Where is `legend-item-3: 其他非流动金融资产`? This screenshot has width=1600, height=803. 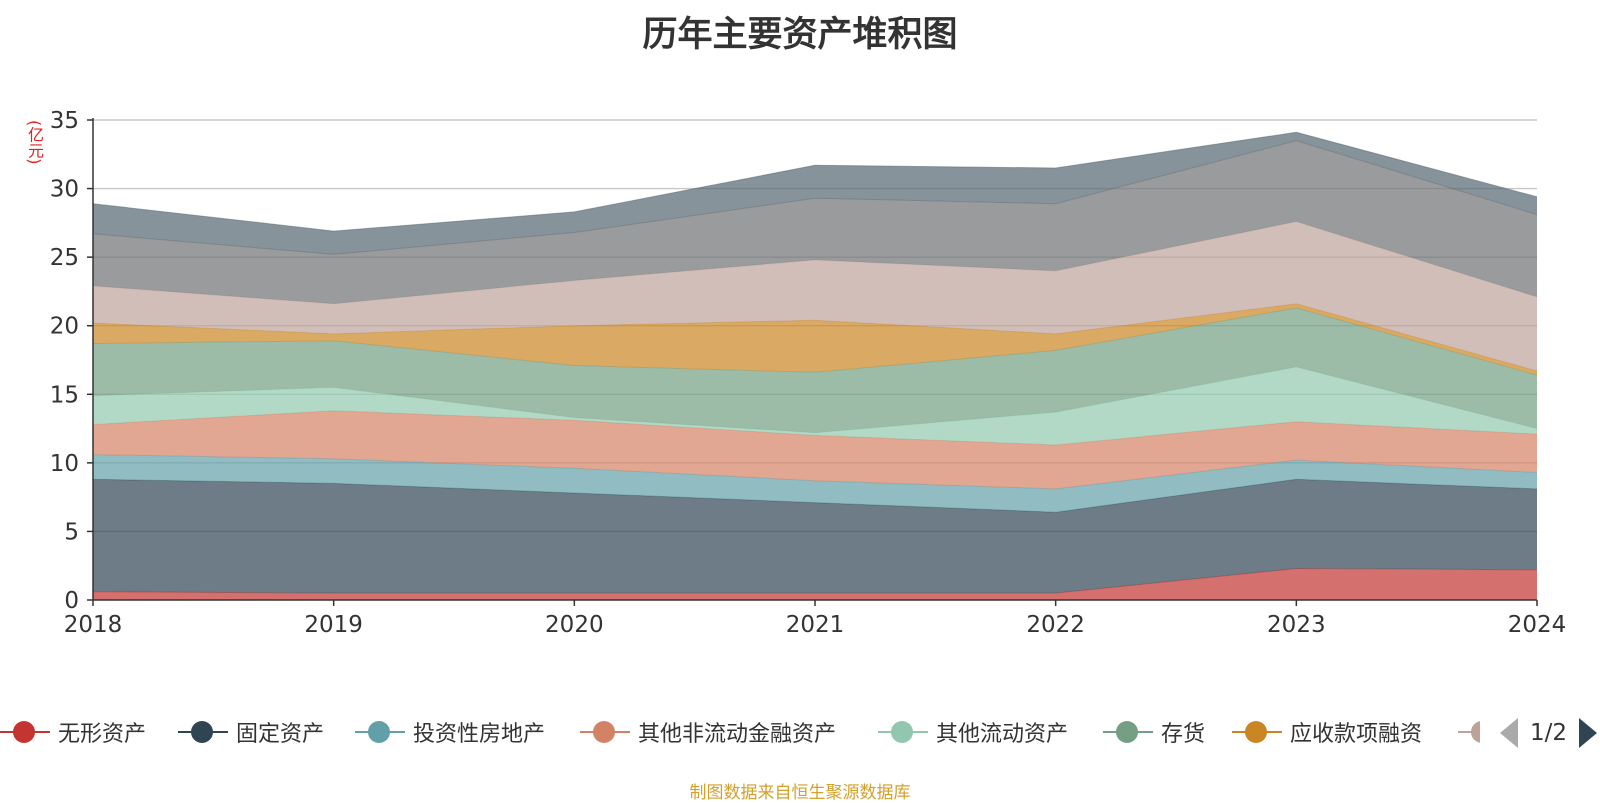
legend-item-3: 其他非流动金融资产 is located at coordinates (708, 732).